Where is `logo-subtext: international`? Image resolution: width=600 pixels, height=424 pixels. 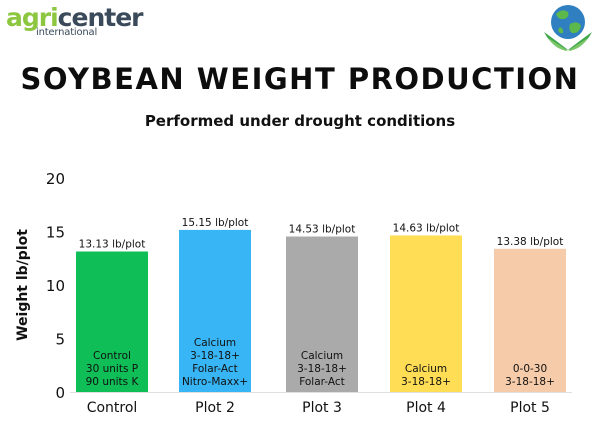 logo-subtext: international is located at coordinates (67, 32).